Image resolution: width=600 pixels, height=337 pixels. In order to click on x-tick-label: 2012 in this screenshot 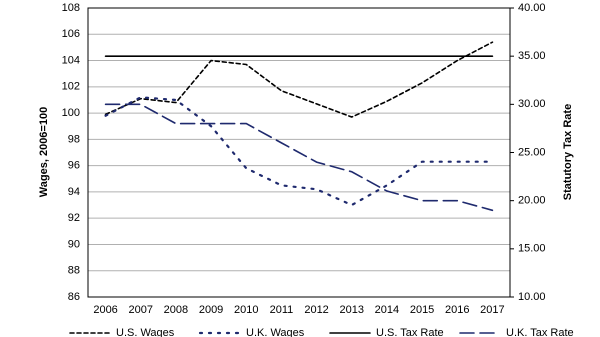, I will do `click(316, 310)`.